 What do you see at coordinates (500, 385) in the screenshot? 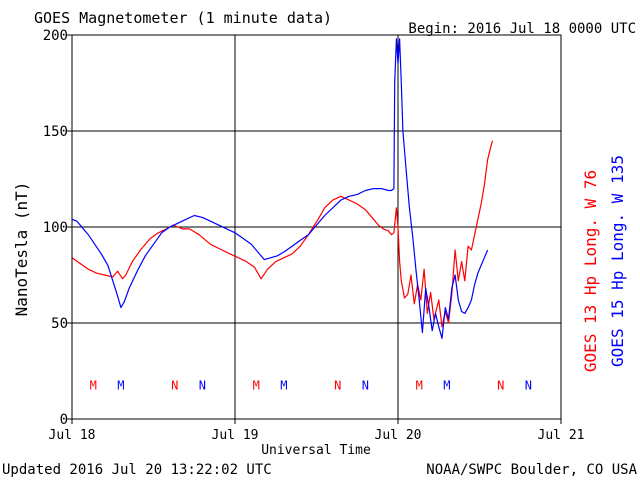
I see `marker-n-10: N` at bounding box center [500, 385].